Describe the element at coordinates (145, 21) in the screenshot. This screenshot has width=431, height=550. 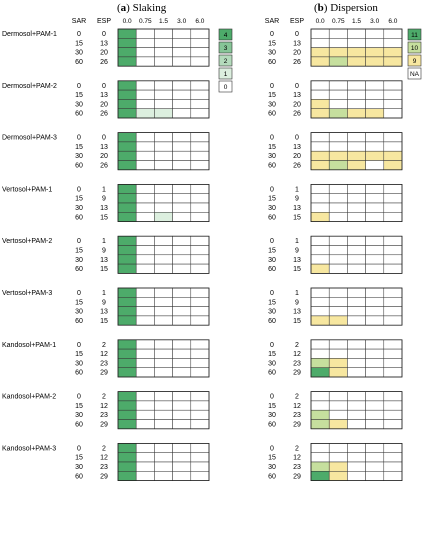
I see `ec-column-label: 0.75` at that location.